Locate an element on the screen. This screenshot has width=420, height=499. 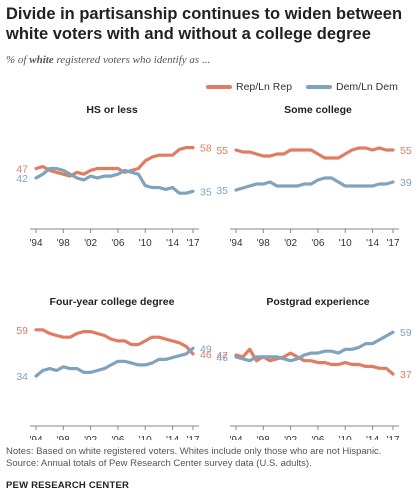
series-start-label-3-1: 46 is located at coordinates (222, 358).